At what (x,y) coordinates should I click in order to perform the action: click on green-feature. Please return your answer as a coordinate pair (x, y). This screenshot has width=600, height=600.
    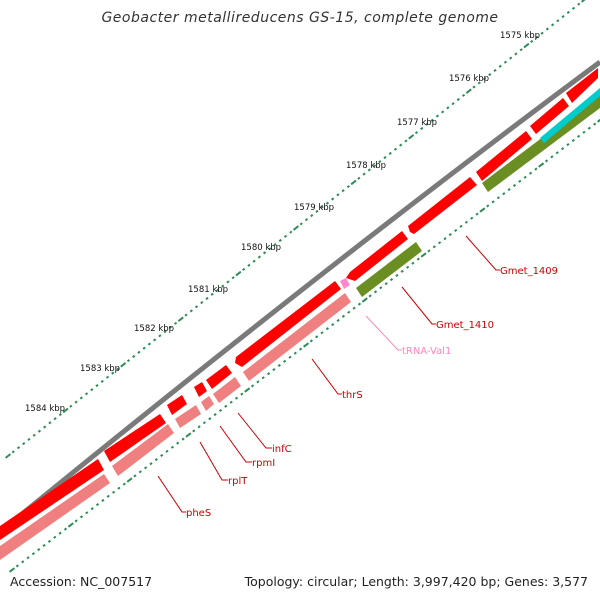
    Looking at the image, I should click on (389, 269).